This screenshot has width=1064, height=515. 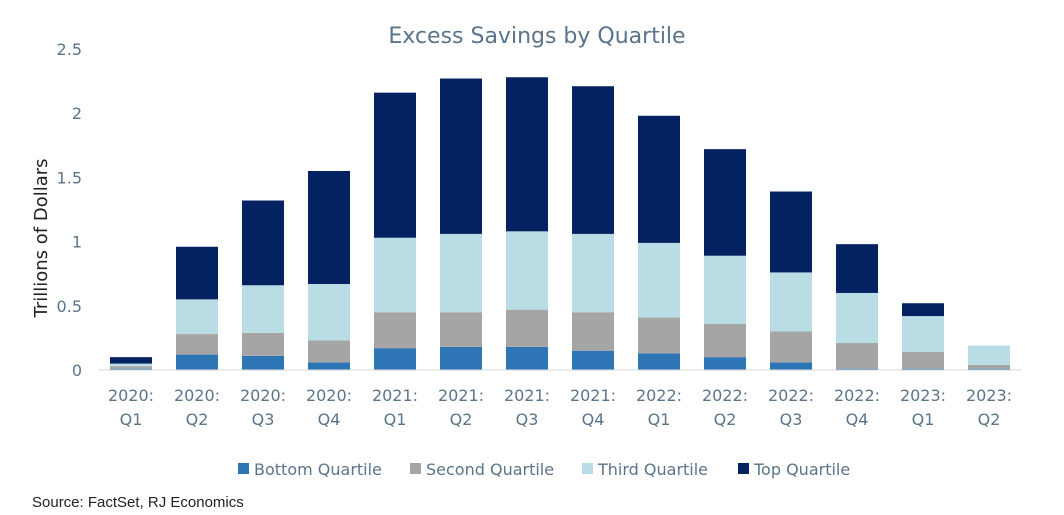 What do you see at coordinates (652, 469) in the screenshot?
I see `legend-label: Third Quartile` at bounding box center [652, 469].